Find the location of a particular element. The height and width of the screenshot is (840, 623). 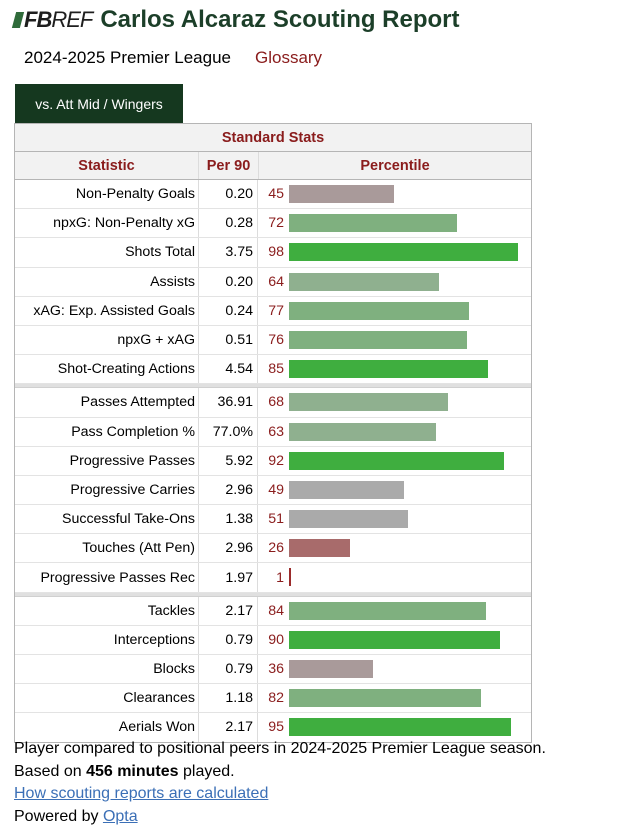

table-row: Shot-Creating Actions 4.54 85 is located at coordinates (273, 370).